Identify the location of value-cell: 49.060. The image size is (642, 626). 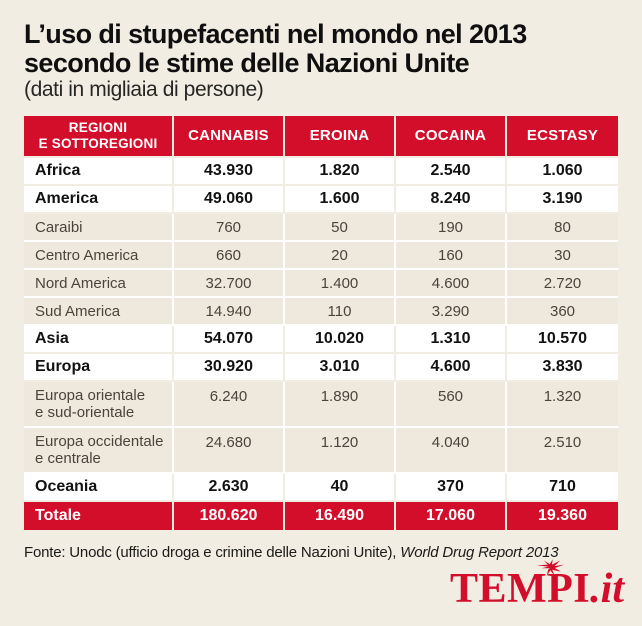
(229, 200).